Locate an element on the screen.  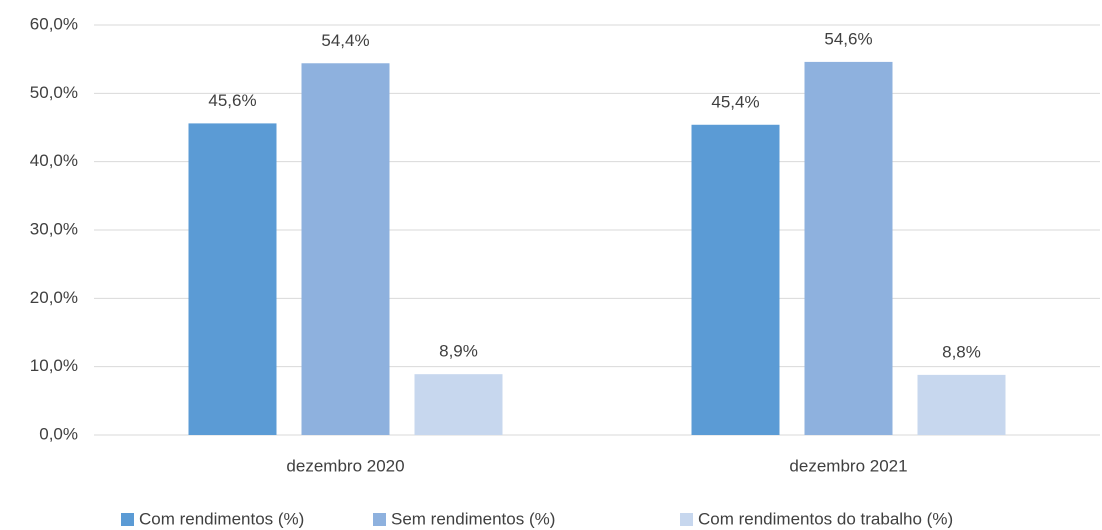
y-tick-label: 0,0% is located at coordinates (58, 433).